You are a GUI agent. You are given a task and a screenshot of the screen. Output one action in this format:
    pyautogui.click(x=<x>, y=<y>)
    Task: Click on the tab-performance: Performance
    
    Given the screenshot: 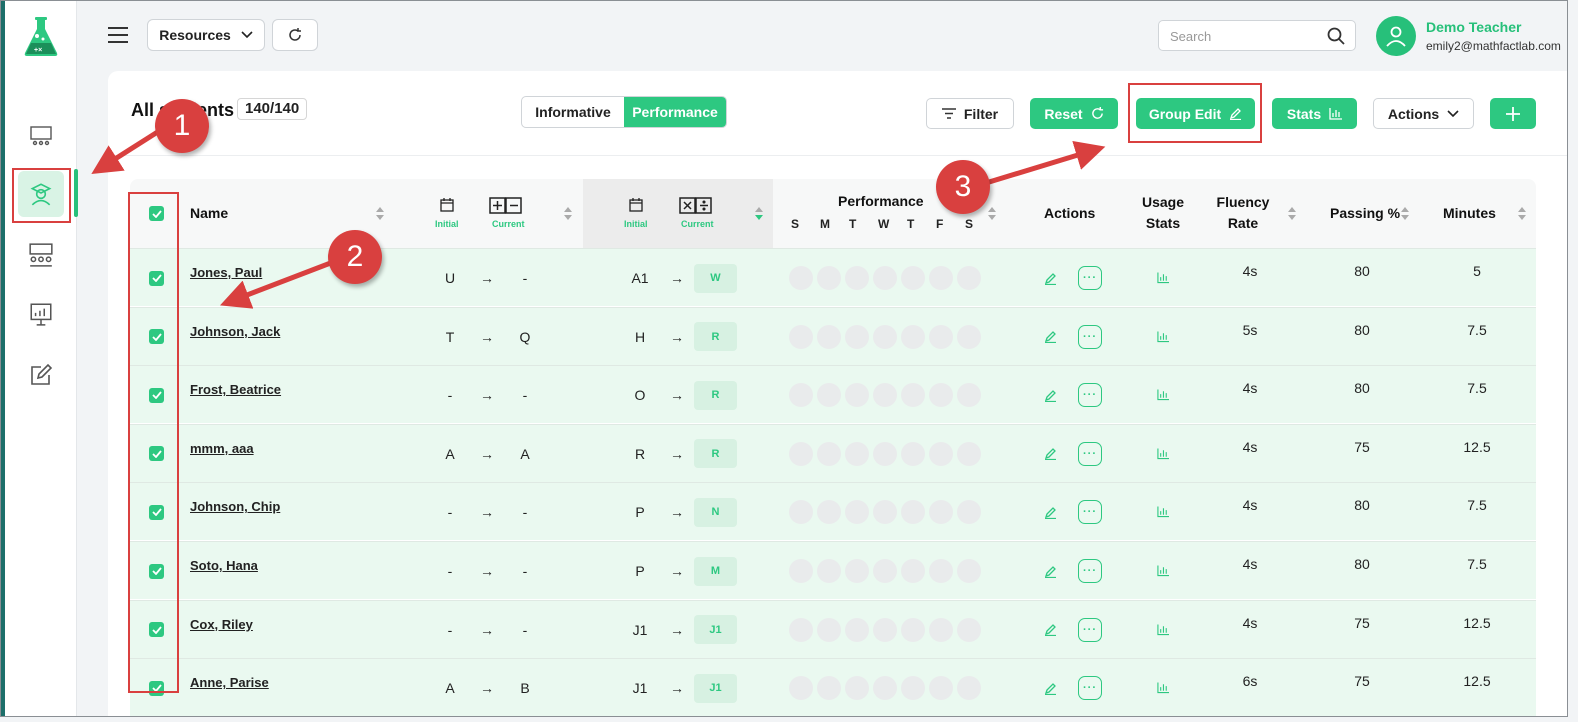 What is the action you would take?
    pyautogui.click(x=675, y=112)
    